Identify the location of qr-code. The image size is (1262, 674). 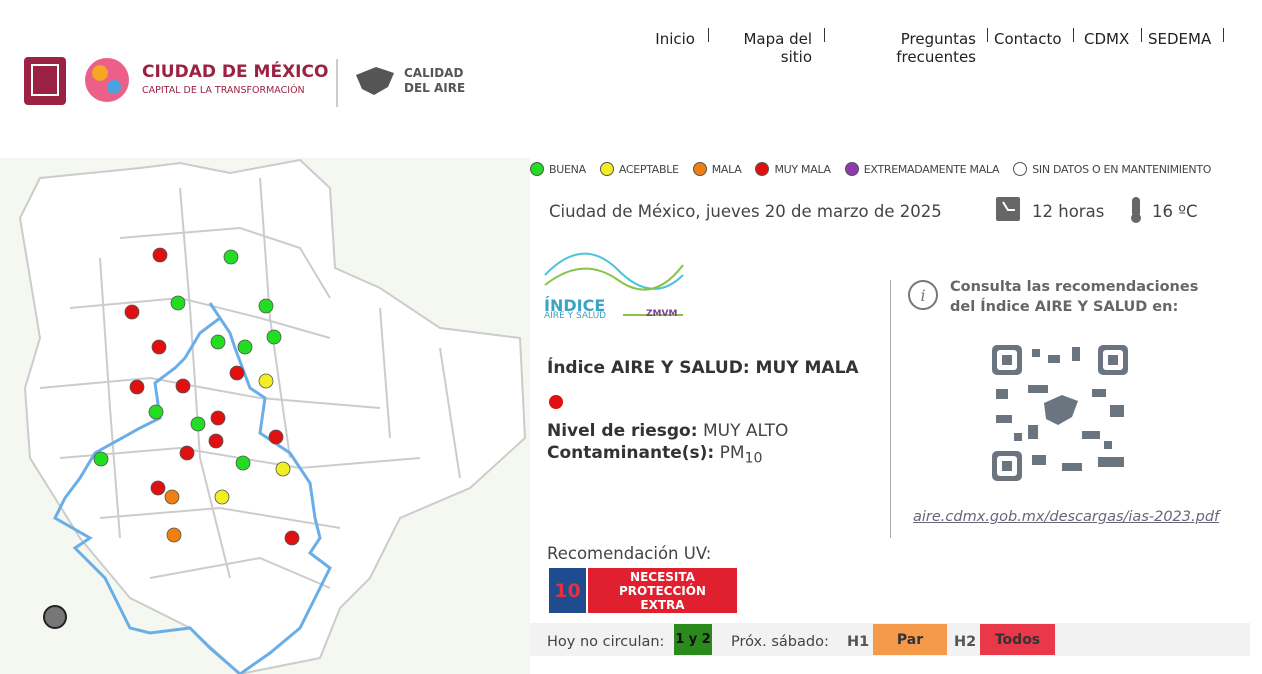
(1060, 413).